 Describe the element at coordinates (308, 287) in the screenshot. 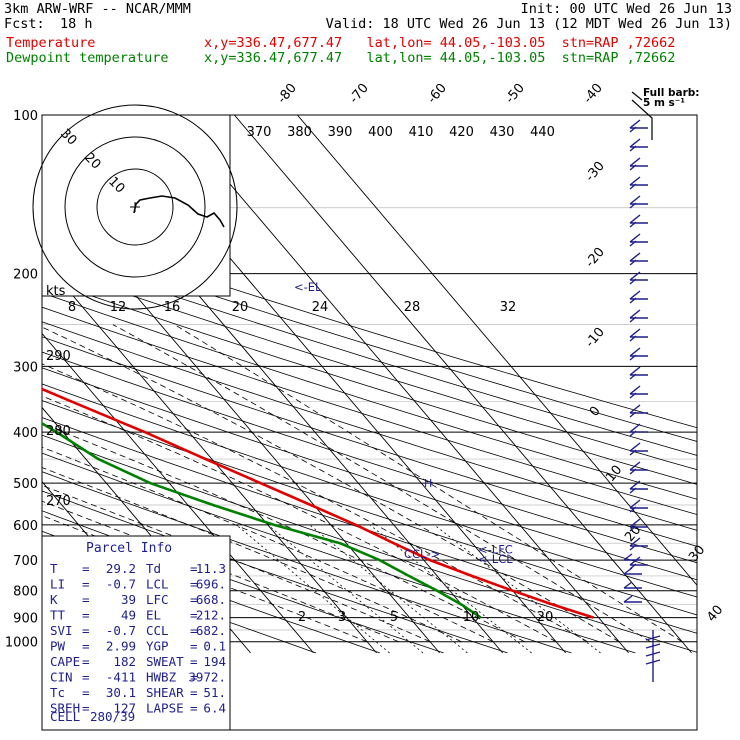

I see `parcel-level-label: <-EL` at that location.